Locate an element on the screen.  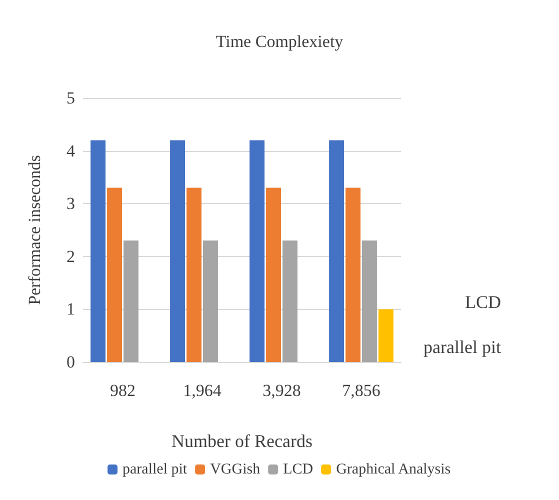
y-tick-label: 5 is located at coordinates (70, 98).